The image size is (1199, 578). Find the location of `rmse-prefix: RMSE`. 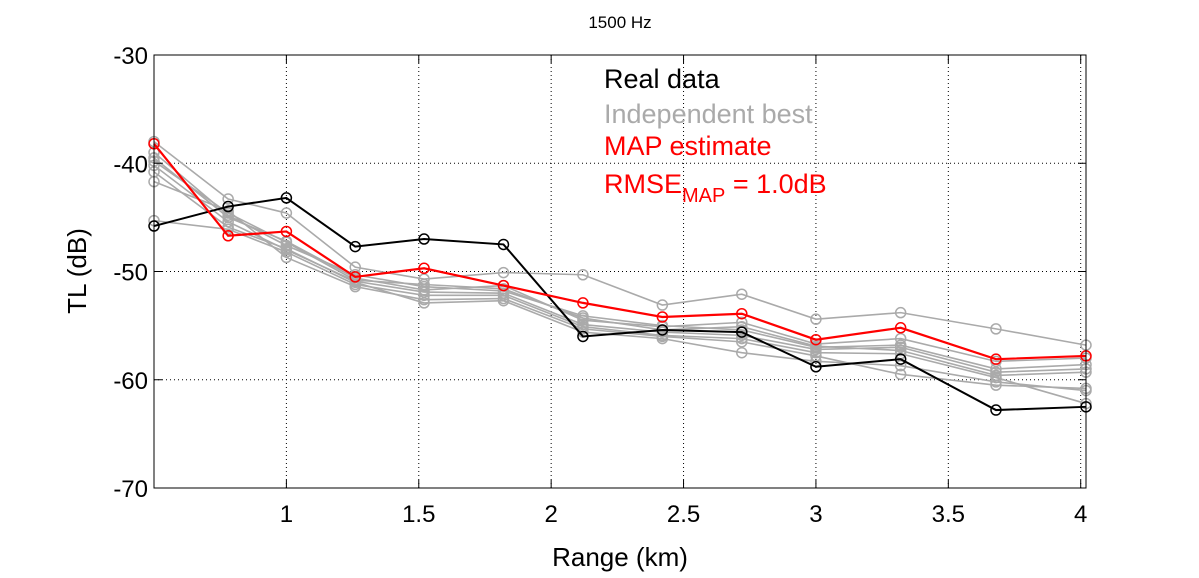

rmse-prefix: RMSE is located at coordinates (643, 184).